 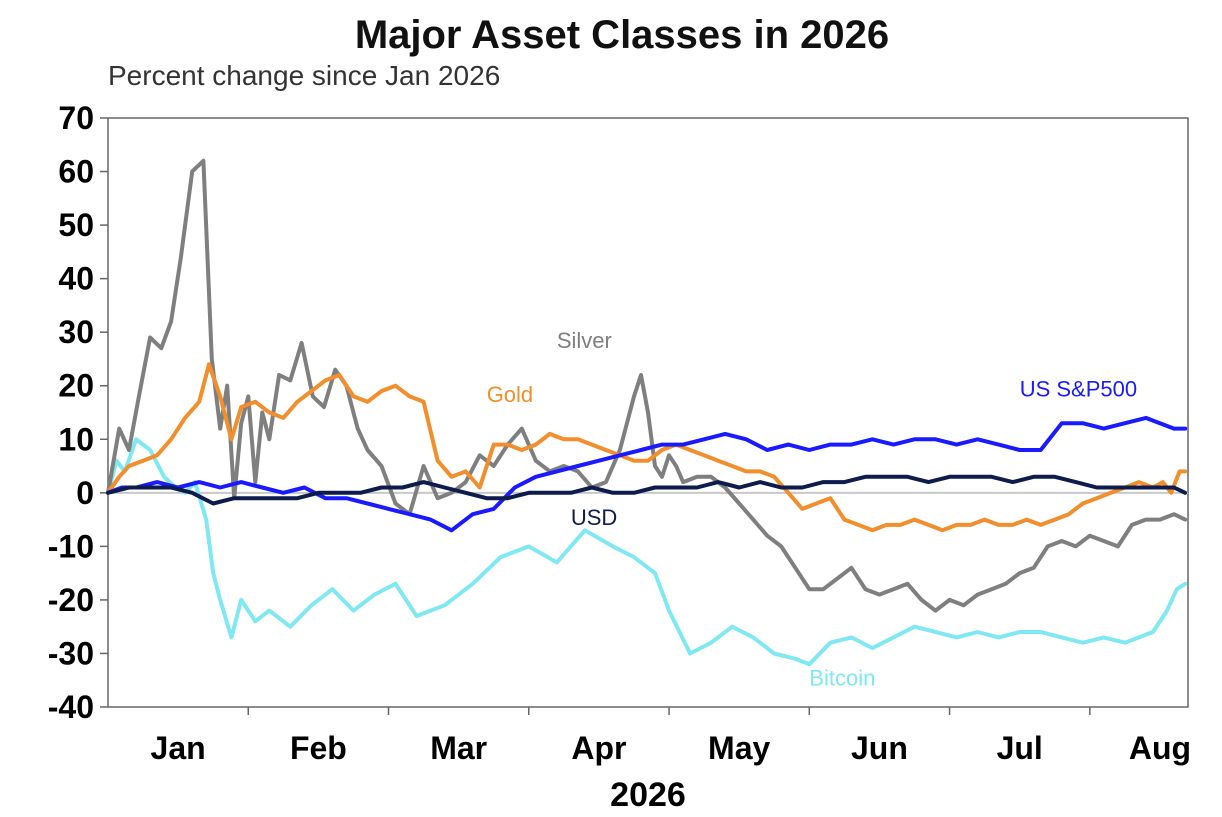 What do you see at coordinates (842, 678) in the screenshot?
I see `series-label: Bitcoin` at bounding box center [842, 678].